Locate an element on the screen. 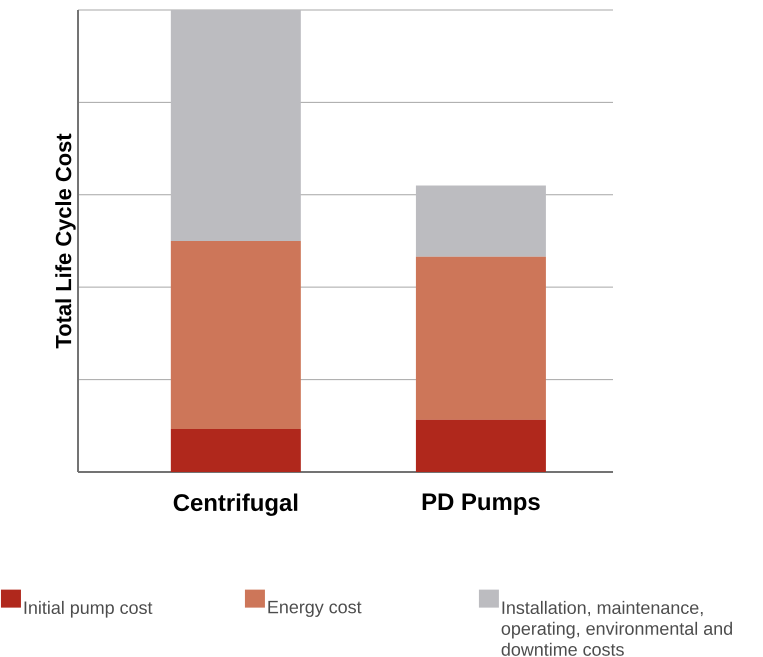 Image resolution: width=763 pixels, height=657 pixels. y-axis-title: Total Life Cycle Cost is located at coordinates (65, 241).